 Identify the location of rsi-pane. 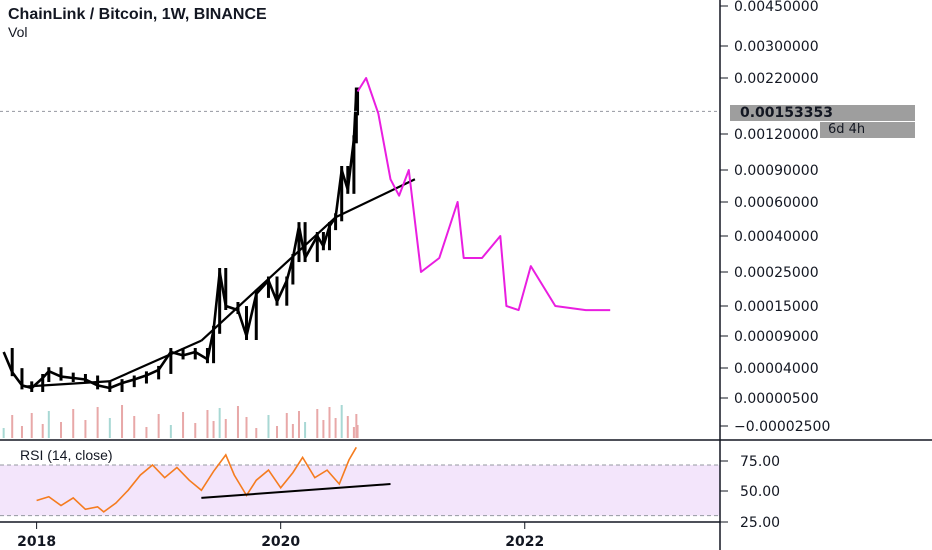
(466, 478).